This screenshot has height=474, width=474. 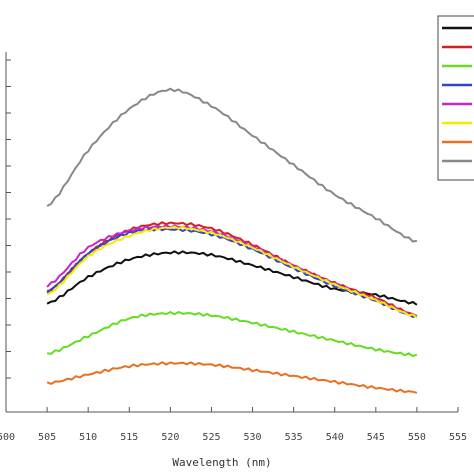 What do you see at coordinates (7, 437) in the screenshot?
I see `x-tick-label: 500` at bounding box center [7, 437].